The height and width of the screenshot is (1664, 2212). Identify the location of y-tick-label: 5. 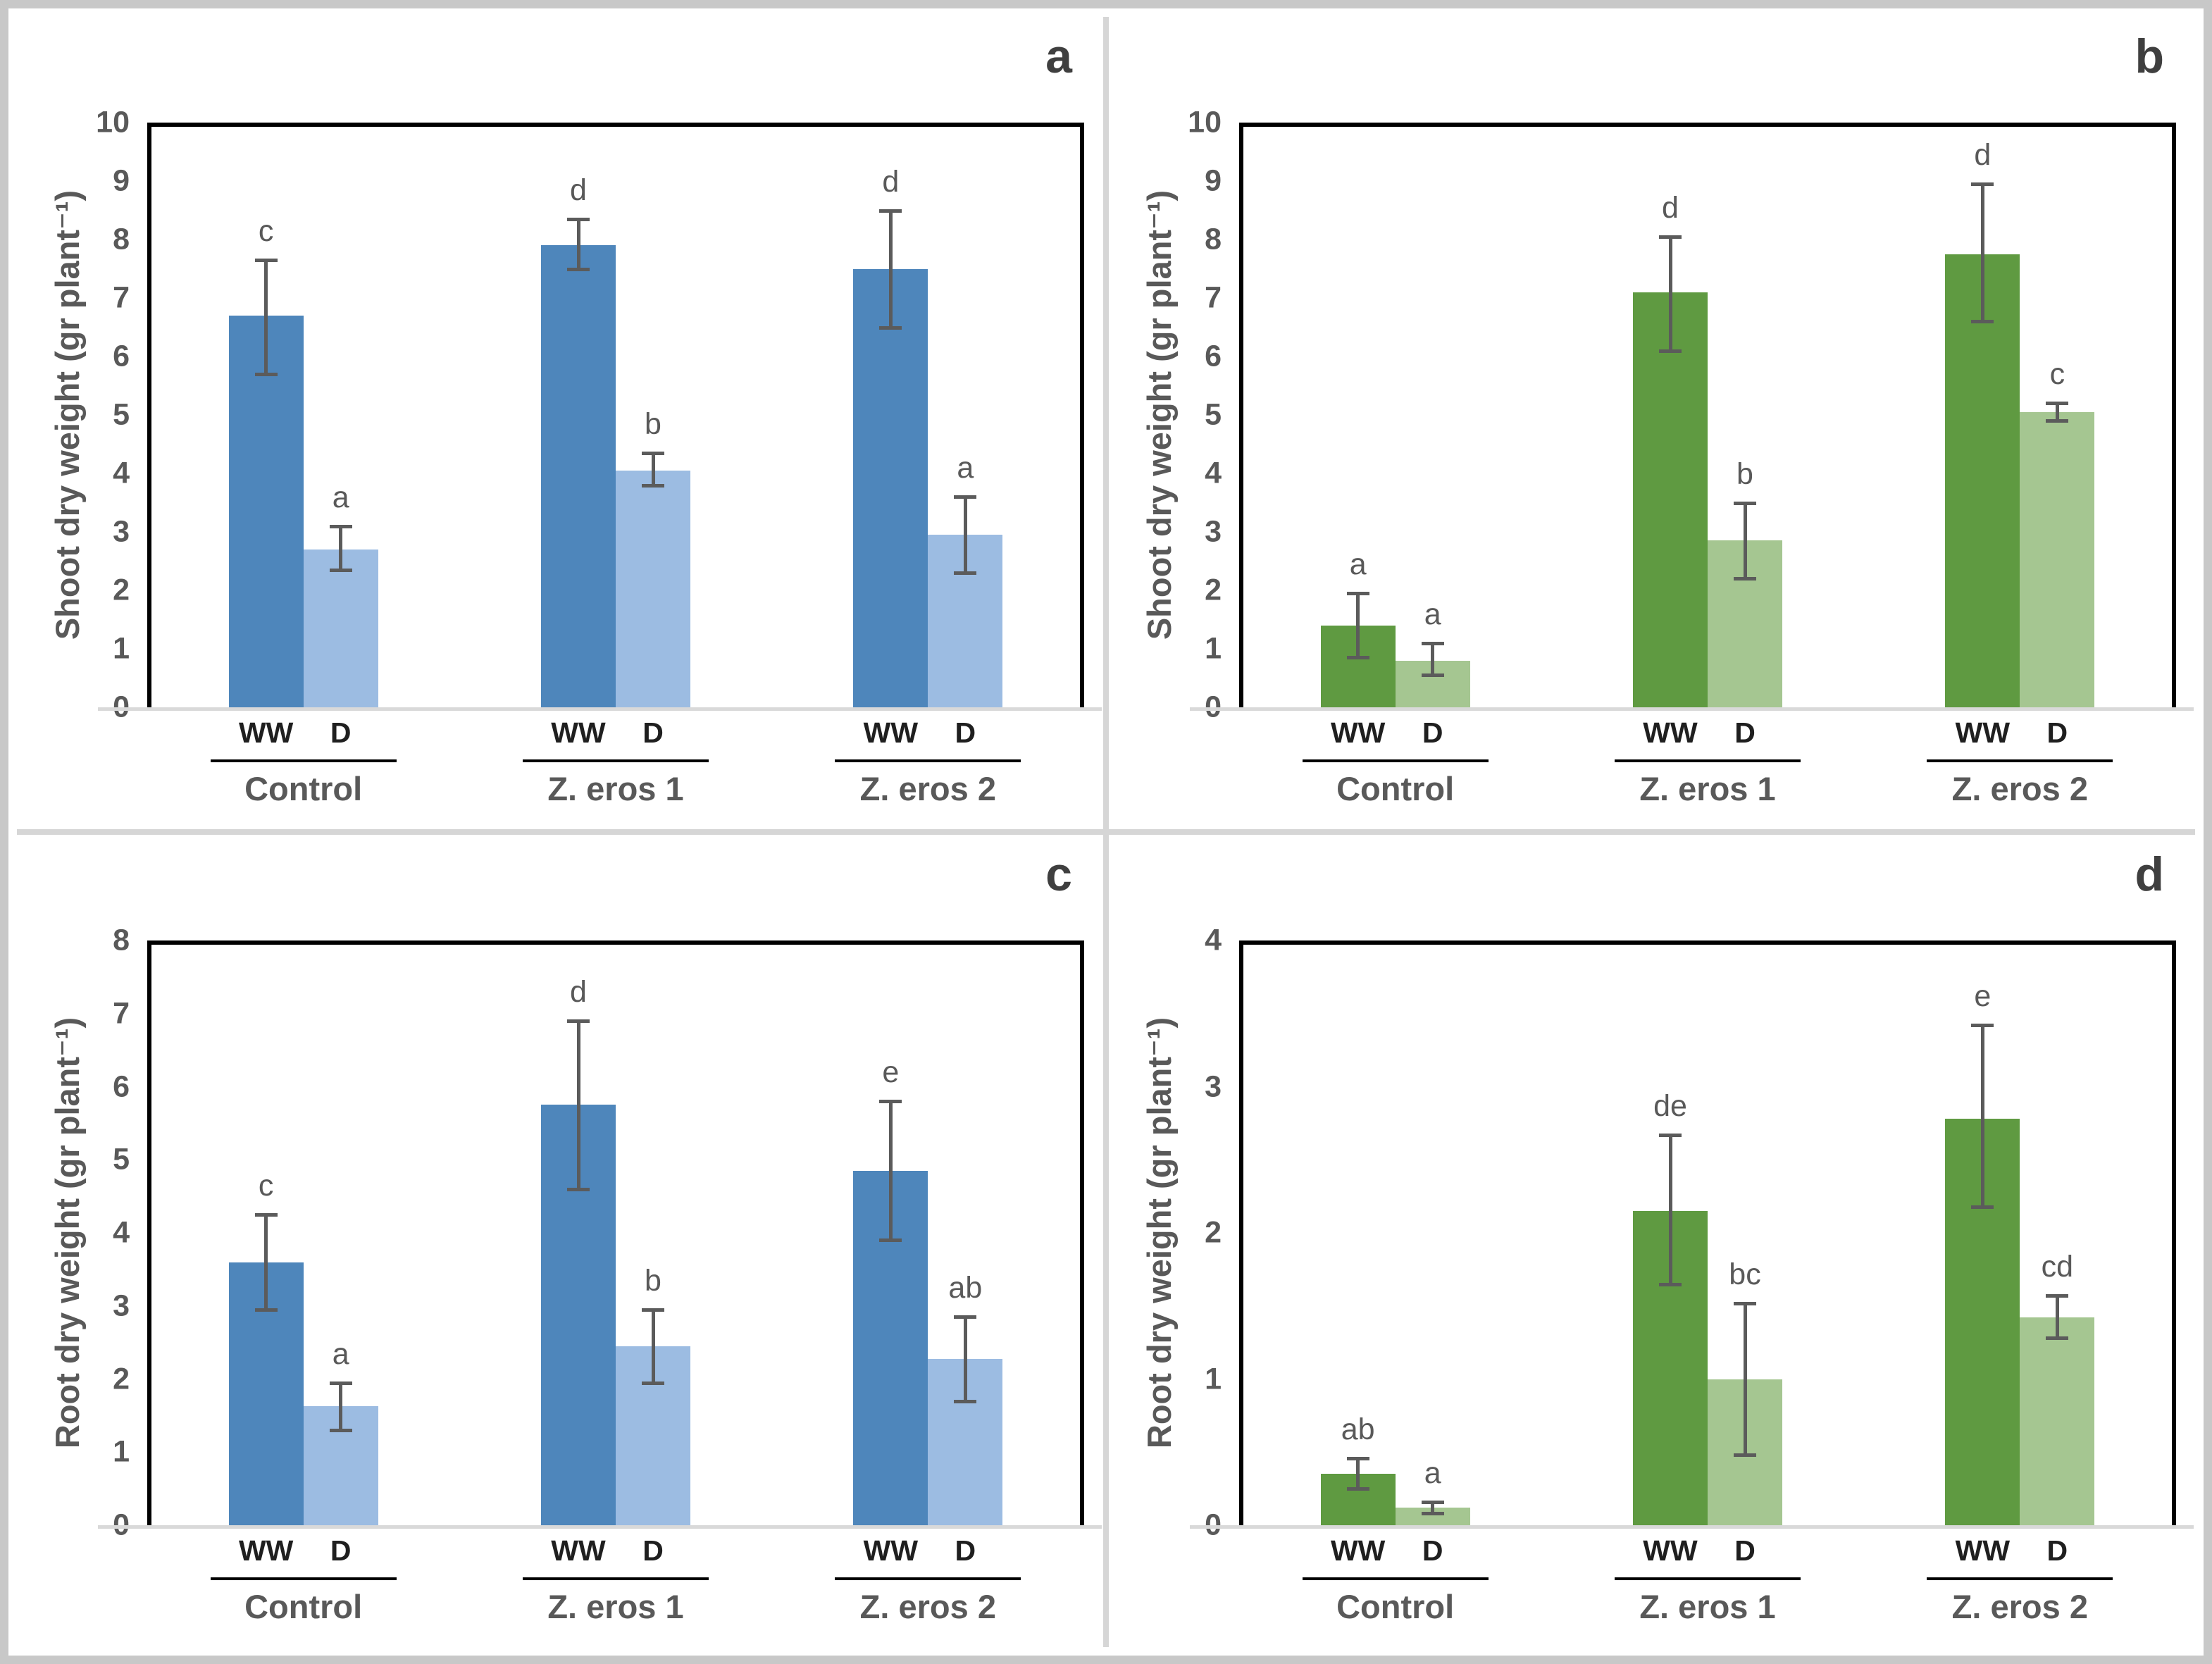
(1213, 414).